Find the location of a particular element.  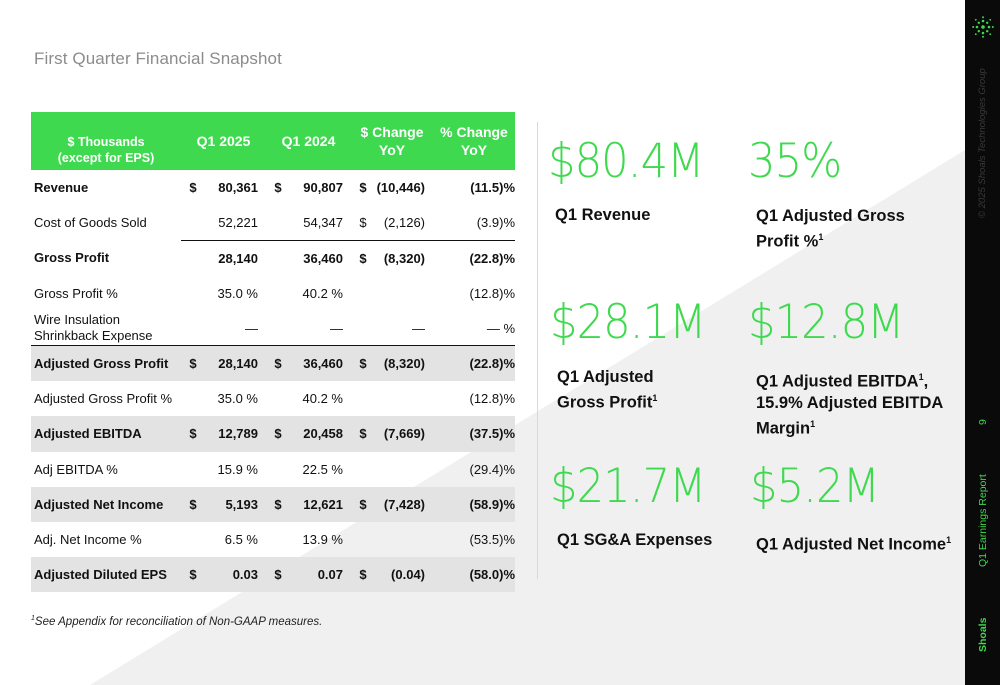

cell-q1-2025: 28,140 is located at coordinates (233, 257).